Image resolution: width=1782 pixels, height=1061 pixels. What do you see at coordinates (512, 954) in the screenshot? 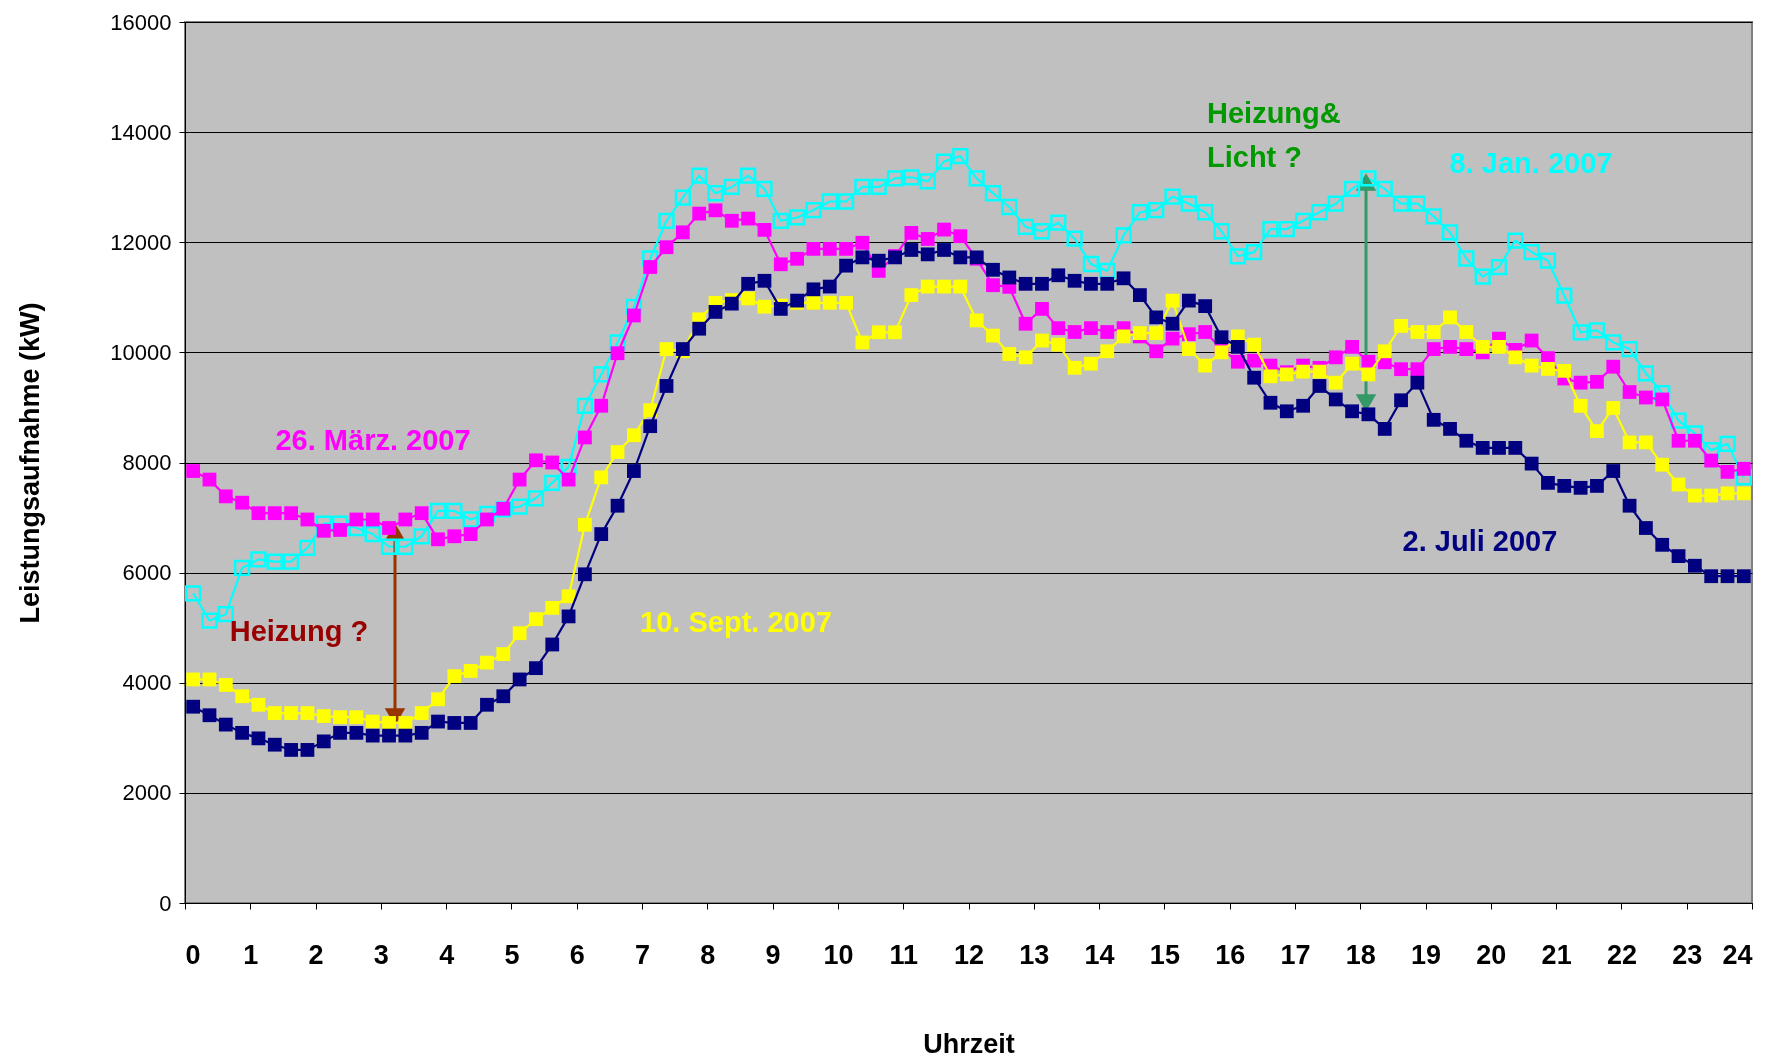
I see `x-tick-label: 5` at bounding box center [512, 954].